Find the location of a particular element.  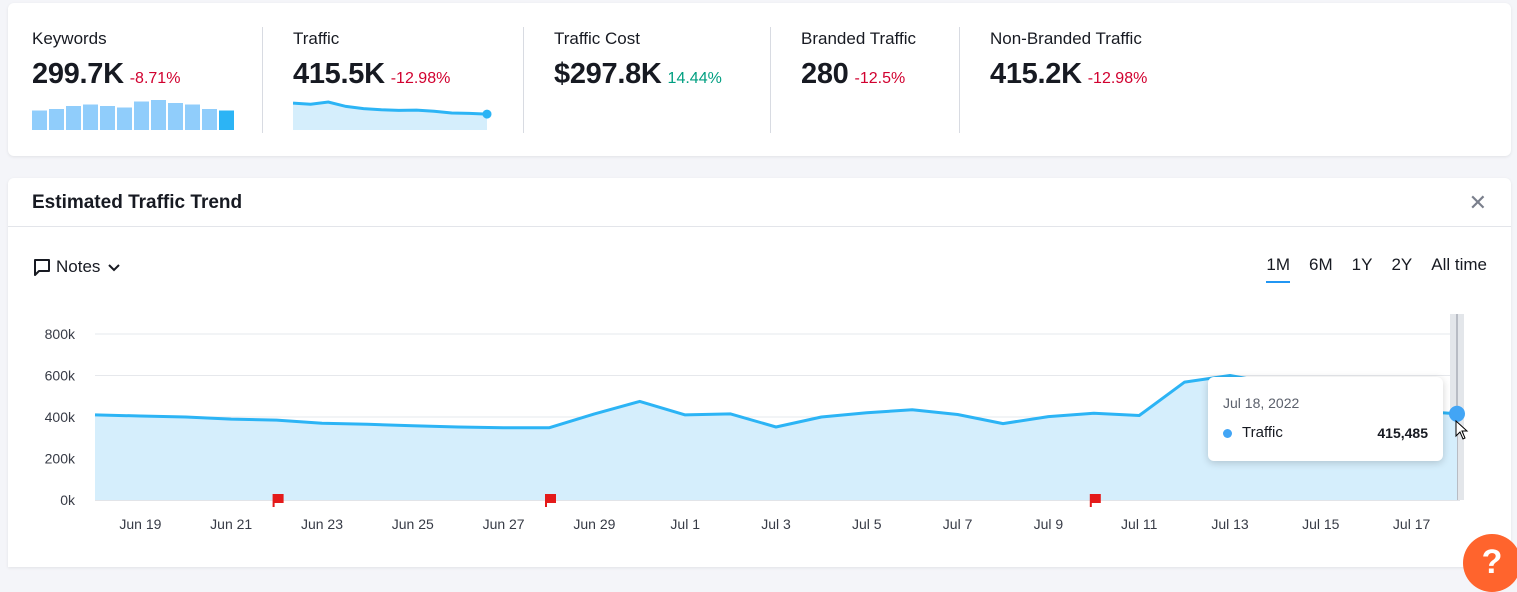

close-icon: ✕ is located at coordinates (1477, 202).